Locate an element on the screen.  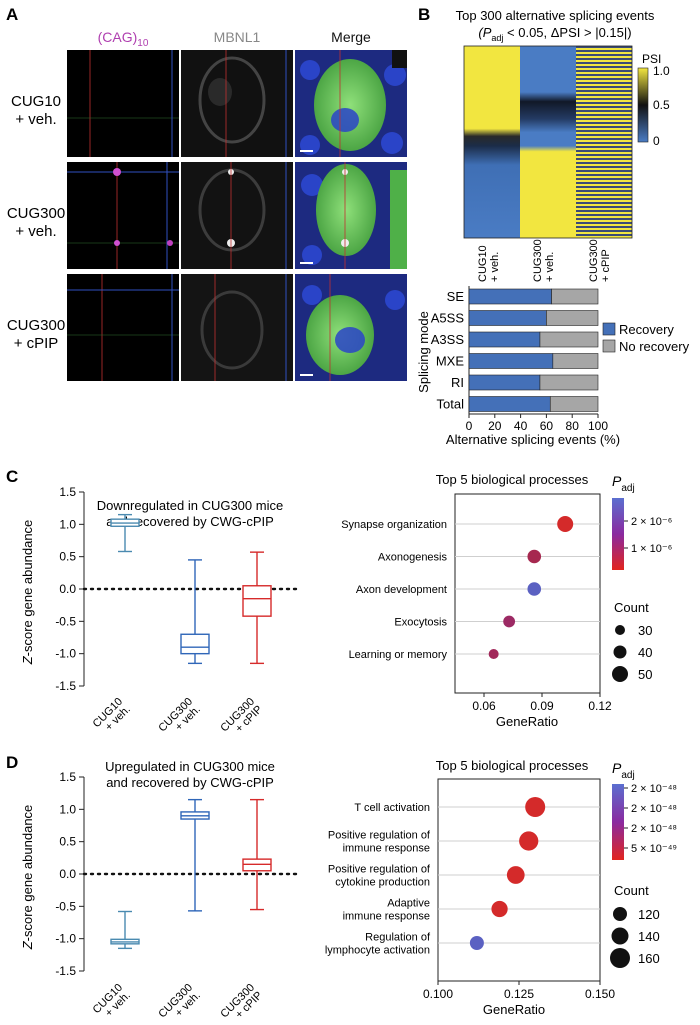
heatmap-title-line1: Top 300 alternative splicing events is located at coordinates (555, 15).